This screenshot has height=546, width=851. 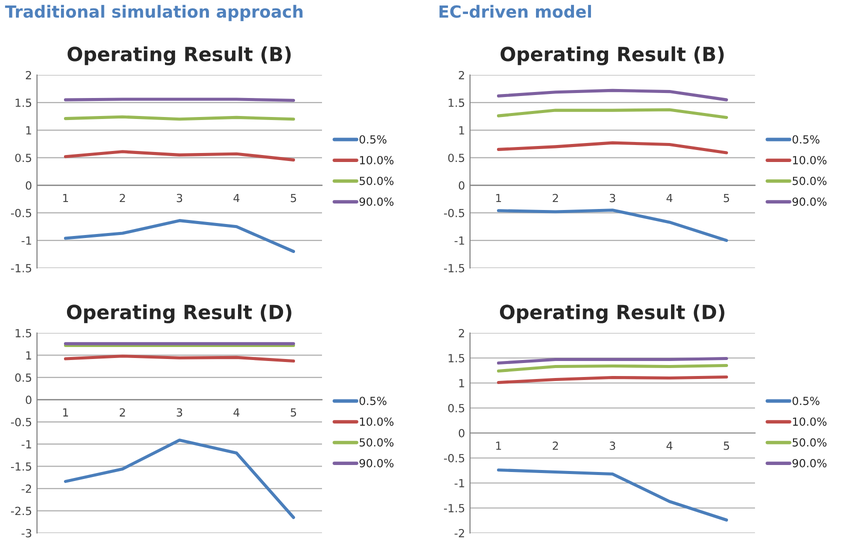 What do you see at coordinates (27, 533) in the screenshot?
I see `y-tick-label: -3` at bounding box center [27, 533].